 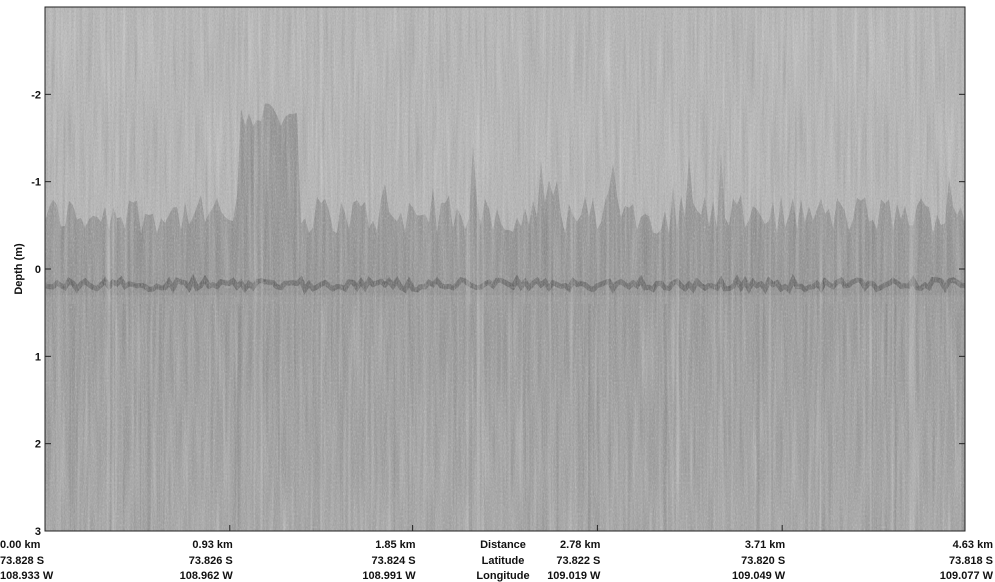 What do you see at coordinates (580, 545) in the screenshot?
I see `x-tick-label-distance: 2.78 km` at bounding box center [580, 545].